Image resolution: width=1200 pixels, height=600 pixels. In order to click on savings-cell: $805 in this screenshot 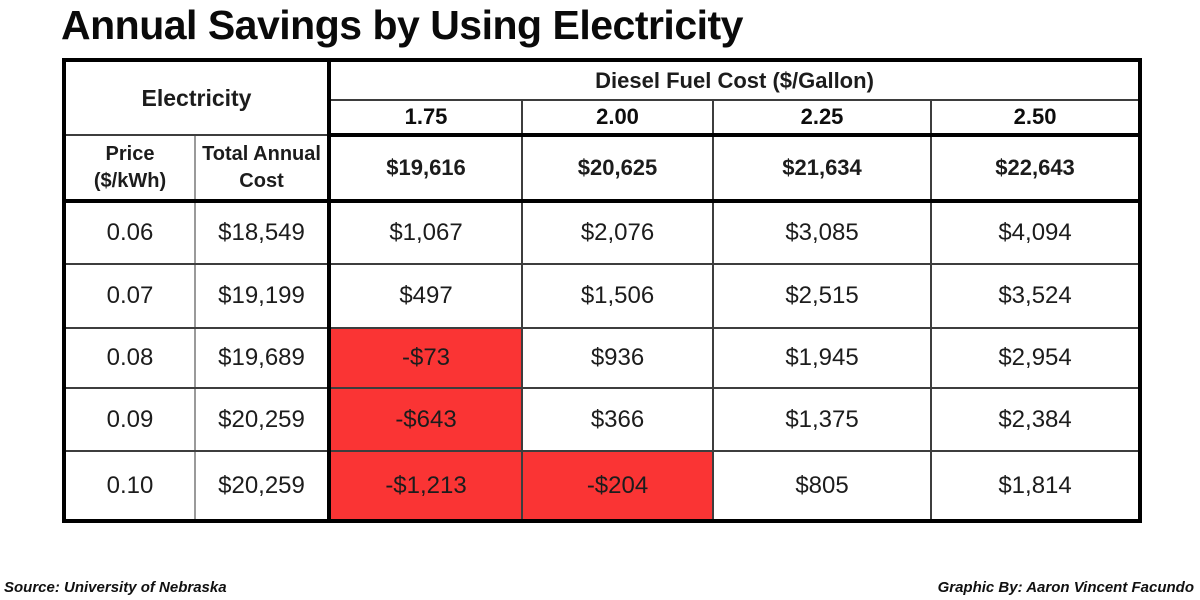, I will do `click(822, 486)`.